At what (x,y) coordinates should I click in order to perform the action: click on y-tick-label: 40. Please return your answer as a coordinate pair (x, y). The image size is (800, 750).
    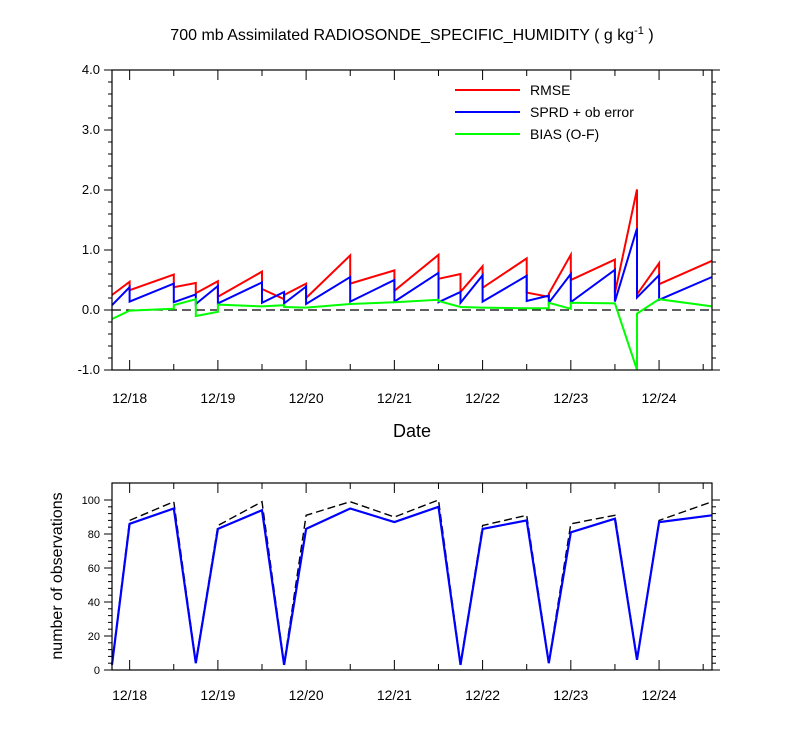
    Looking at the image, I should click on (94, 603).